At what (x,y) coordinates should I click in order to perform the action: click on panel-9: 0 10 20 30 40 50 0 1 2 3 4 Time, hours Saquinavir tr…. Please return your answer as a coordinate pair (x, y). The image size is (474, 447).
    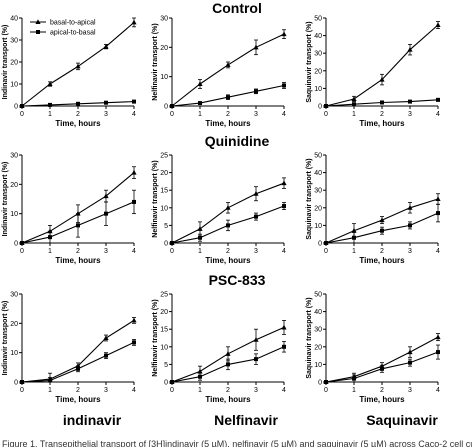
    Looking at the image, I should click on (373, 348).